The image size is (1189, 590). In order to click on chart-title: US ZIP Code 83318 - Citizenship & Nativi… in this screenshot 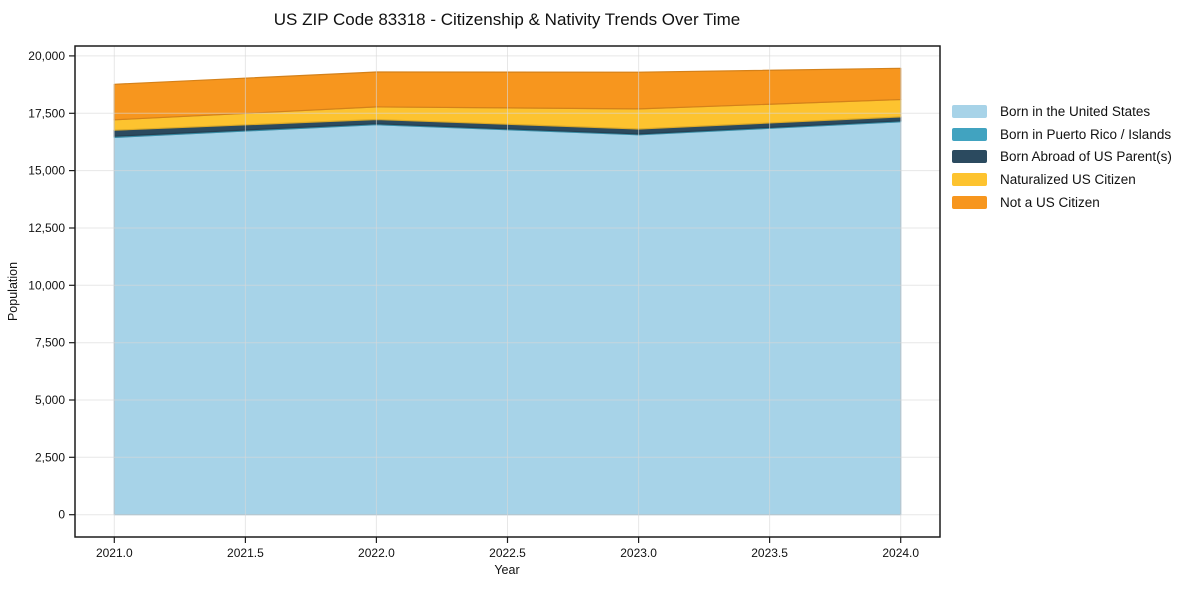, I will do `click(507, 19)`.